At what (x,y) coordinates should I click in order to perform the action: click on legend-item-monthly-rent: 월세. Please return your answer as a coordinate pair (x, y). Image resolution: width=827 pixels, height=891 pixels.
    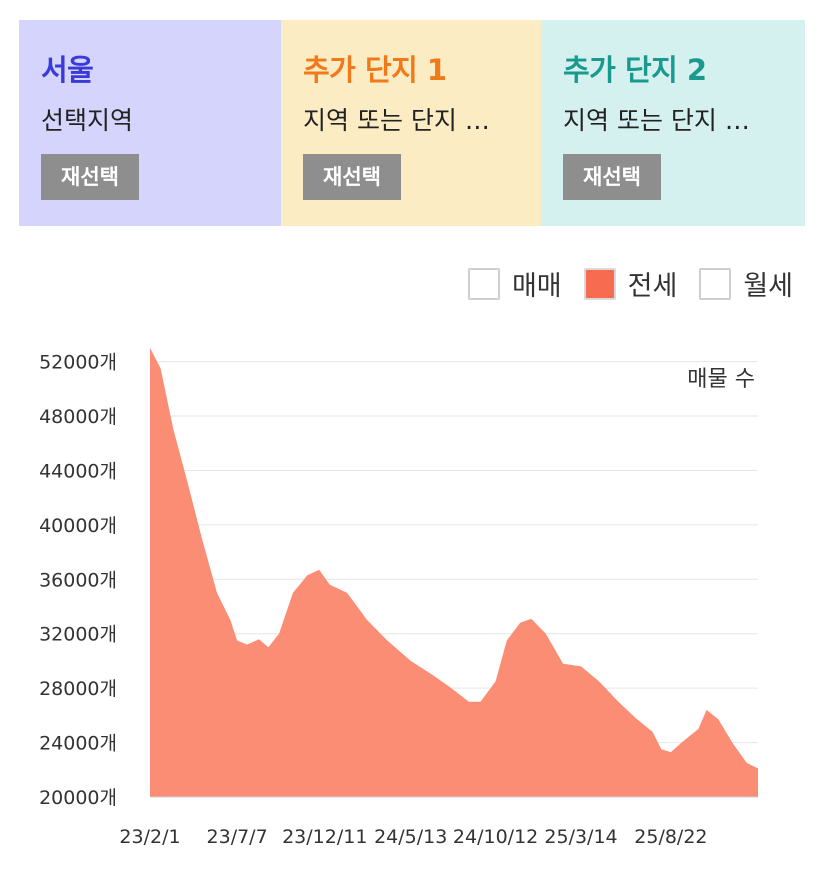
    Looking at the image, I should click on (746, 283).